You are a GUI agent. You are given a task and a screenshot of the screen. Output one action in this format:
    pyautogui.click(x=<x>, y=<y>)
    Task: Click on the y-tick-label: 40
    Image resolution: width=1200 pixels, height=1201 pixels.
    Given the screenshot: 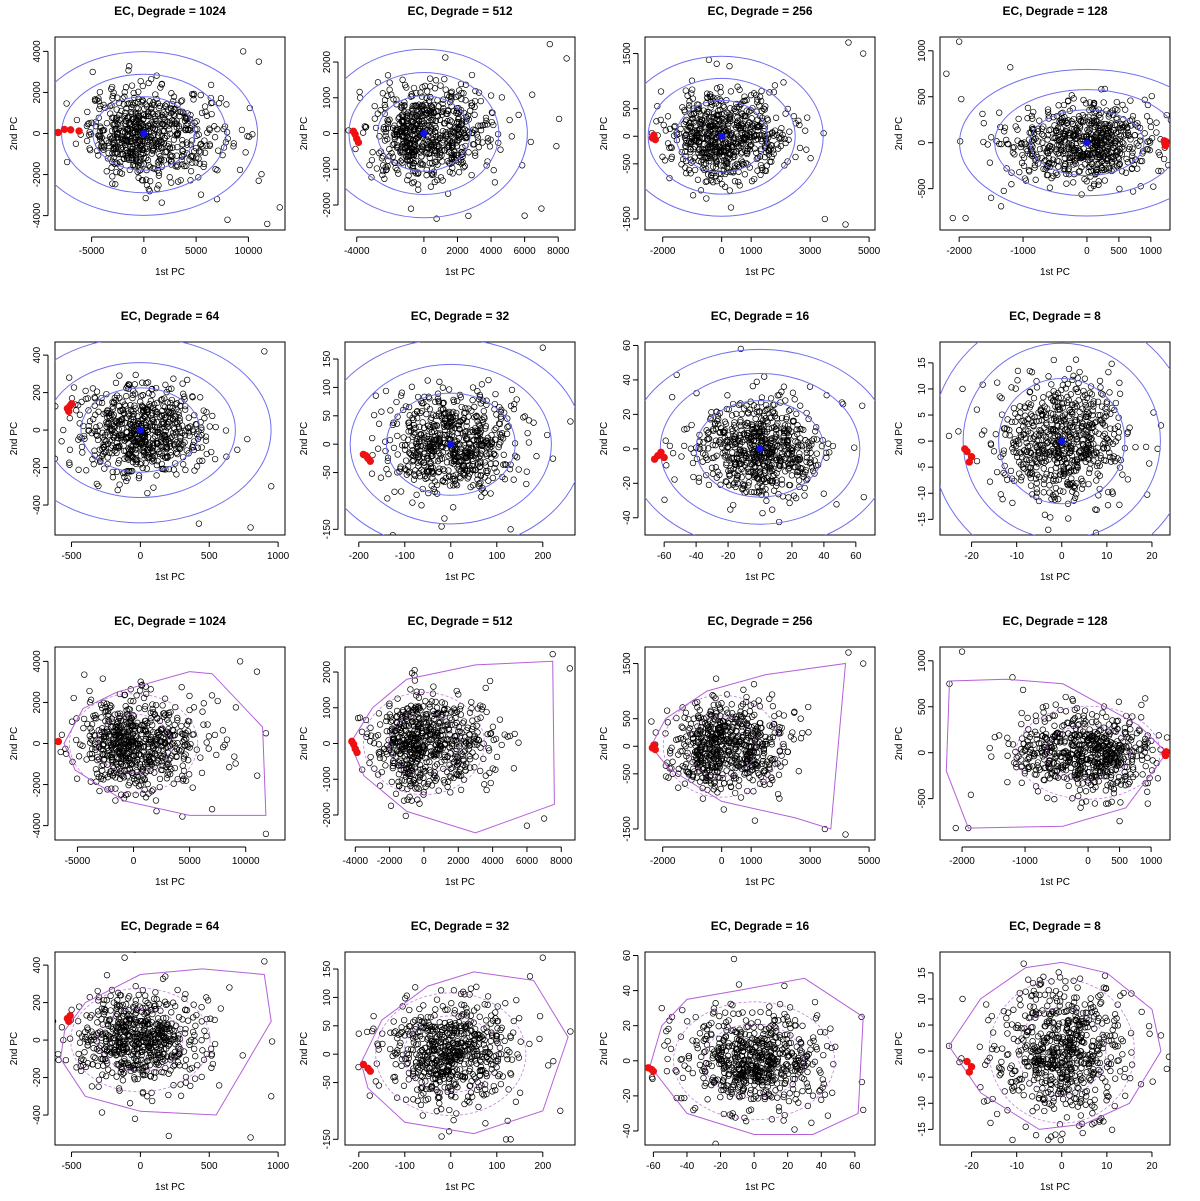 What is the action you would take?
    pyautogui.click(x=627, y=380)
    